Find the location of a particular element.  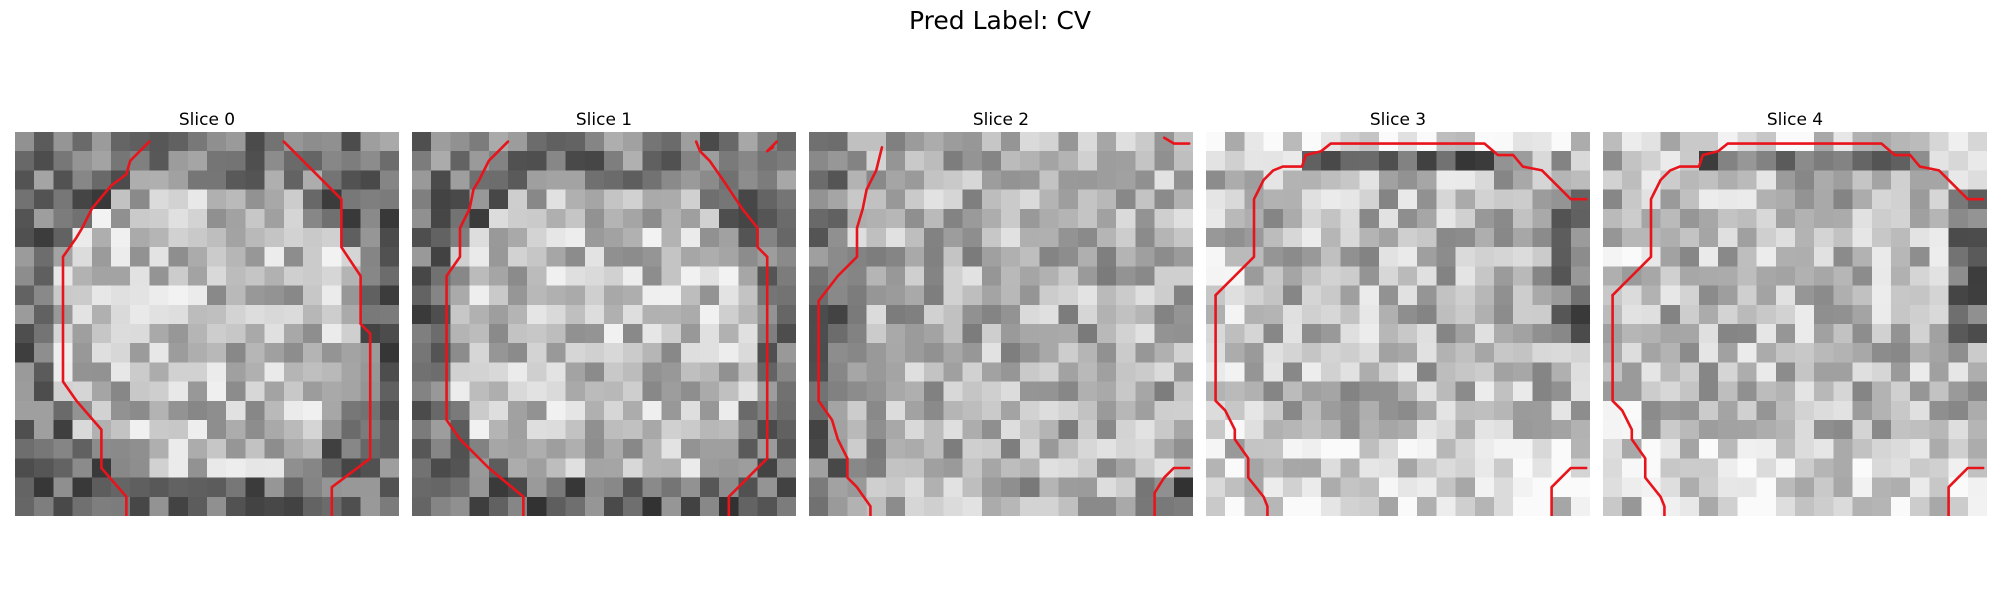

slice-title: Slice 2 is located at coordinates (1001, 120).